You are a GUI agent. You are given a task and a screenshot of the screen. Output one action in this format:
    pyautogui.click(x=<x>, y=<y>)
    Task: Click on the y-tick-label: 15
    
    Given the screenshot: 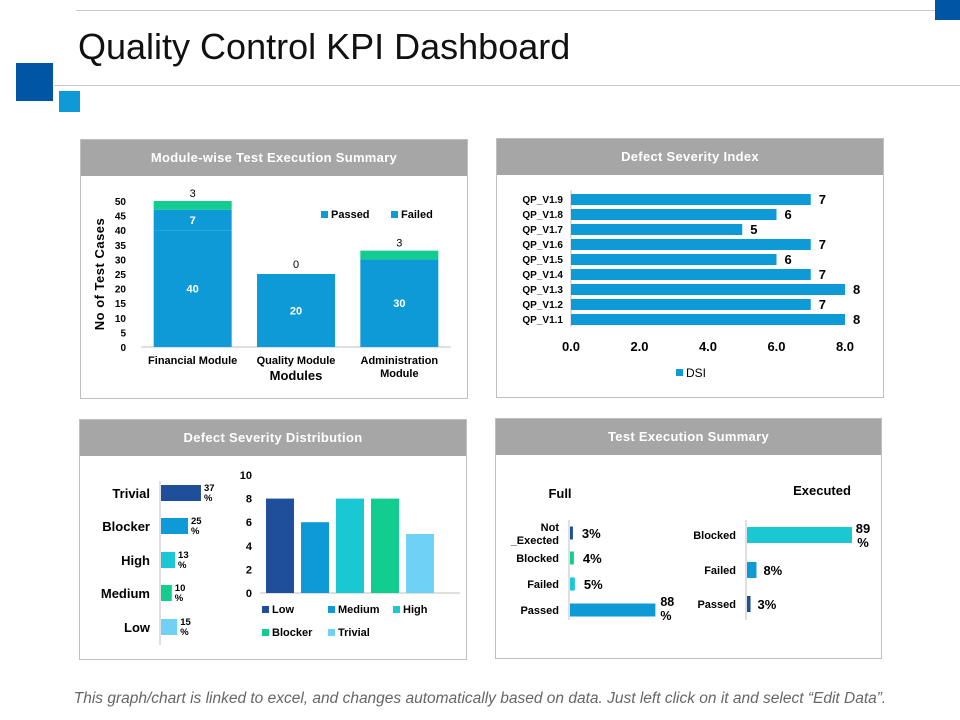 What is the action you would take?
    pyautogui.click(x=121, y=304)
    